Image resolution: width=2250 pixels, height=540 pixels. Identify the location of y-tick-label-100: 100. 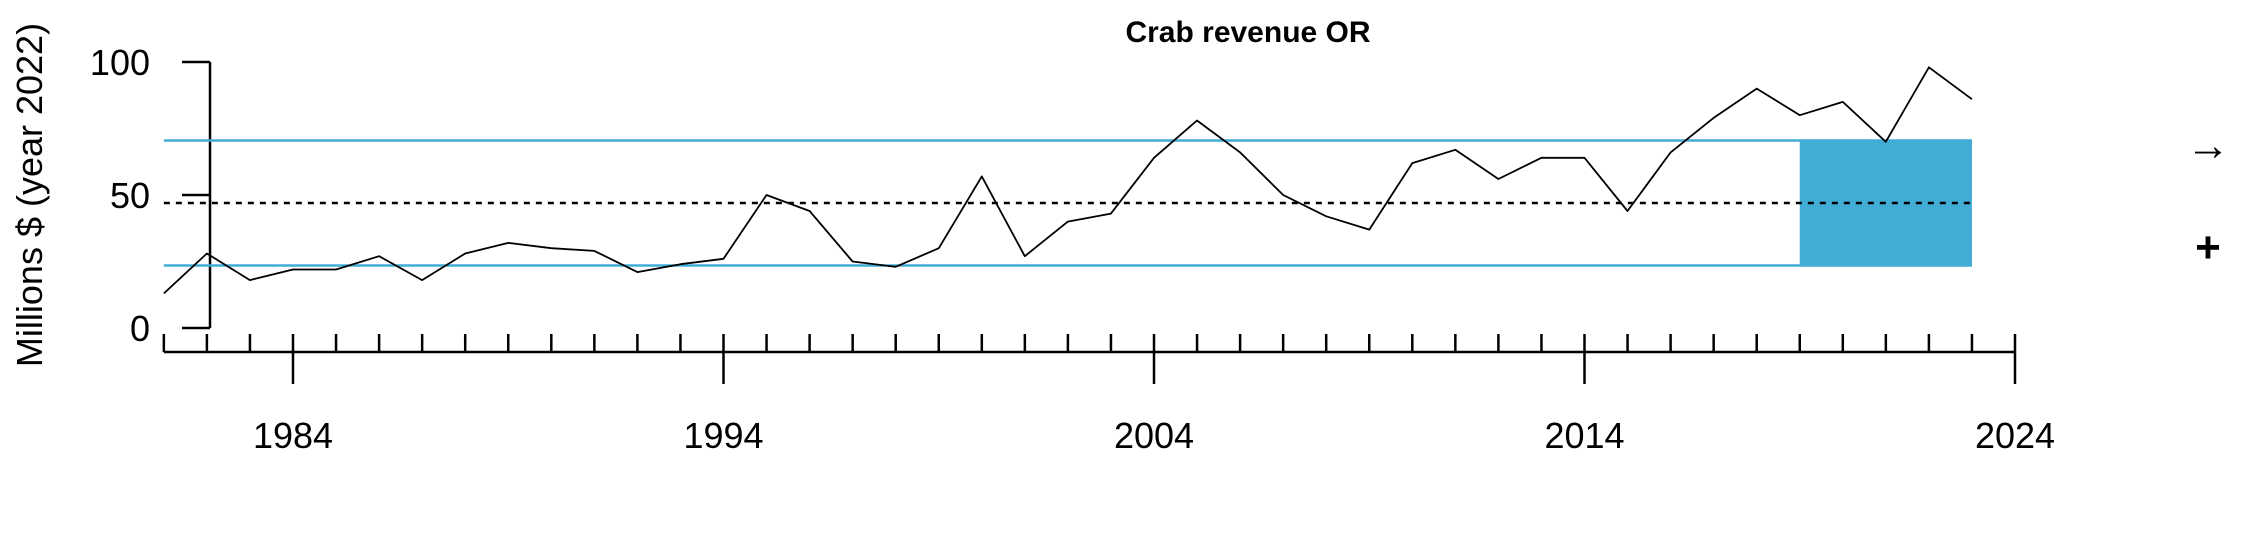
(120, 62).